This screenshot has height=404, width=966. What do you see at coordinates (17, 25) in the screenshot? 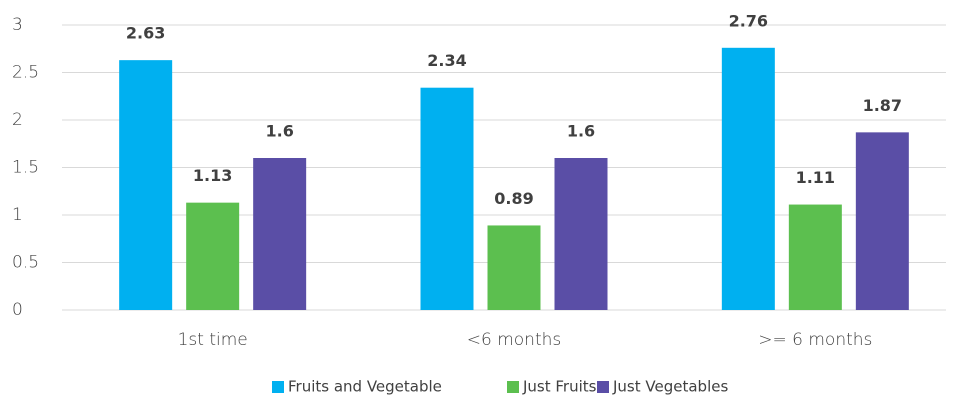
I see `y-tick-label: 3` at bounding box center [17, 25].